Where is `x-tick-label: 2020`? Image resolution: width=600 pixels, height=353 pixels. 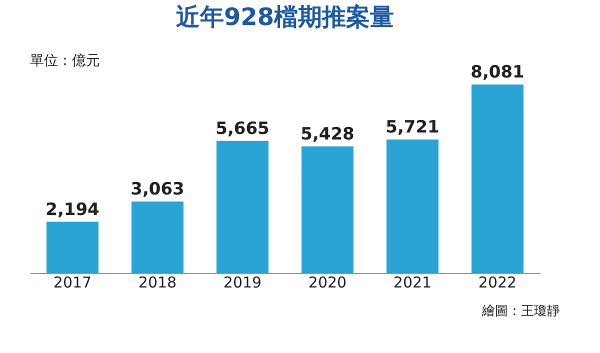
x-tick-label: 2020 is located at coordinates (327, 283).